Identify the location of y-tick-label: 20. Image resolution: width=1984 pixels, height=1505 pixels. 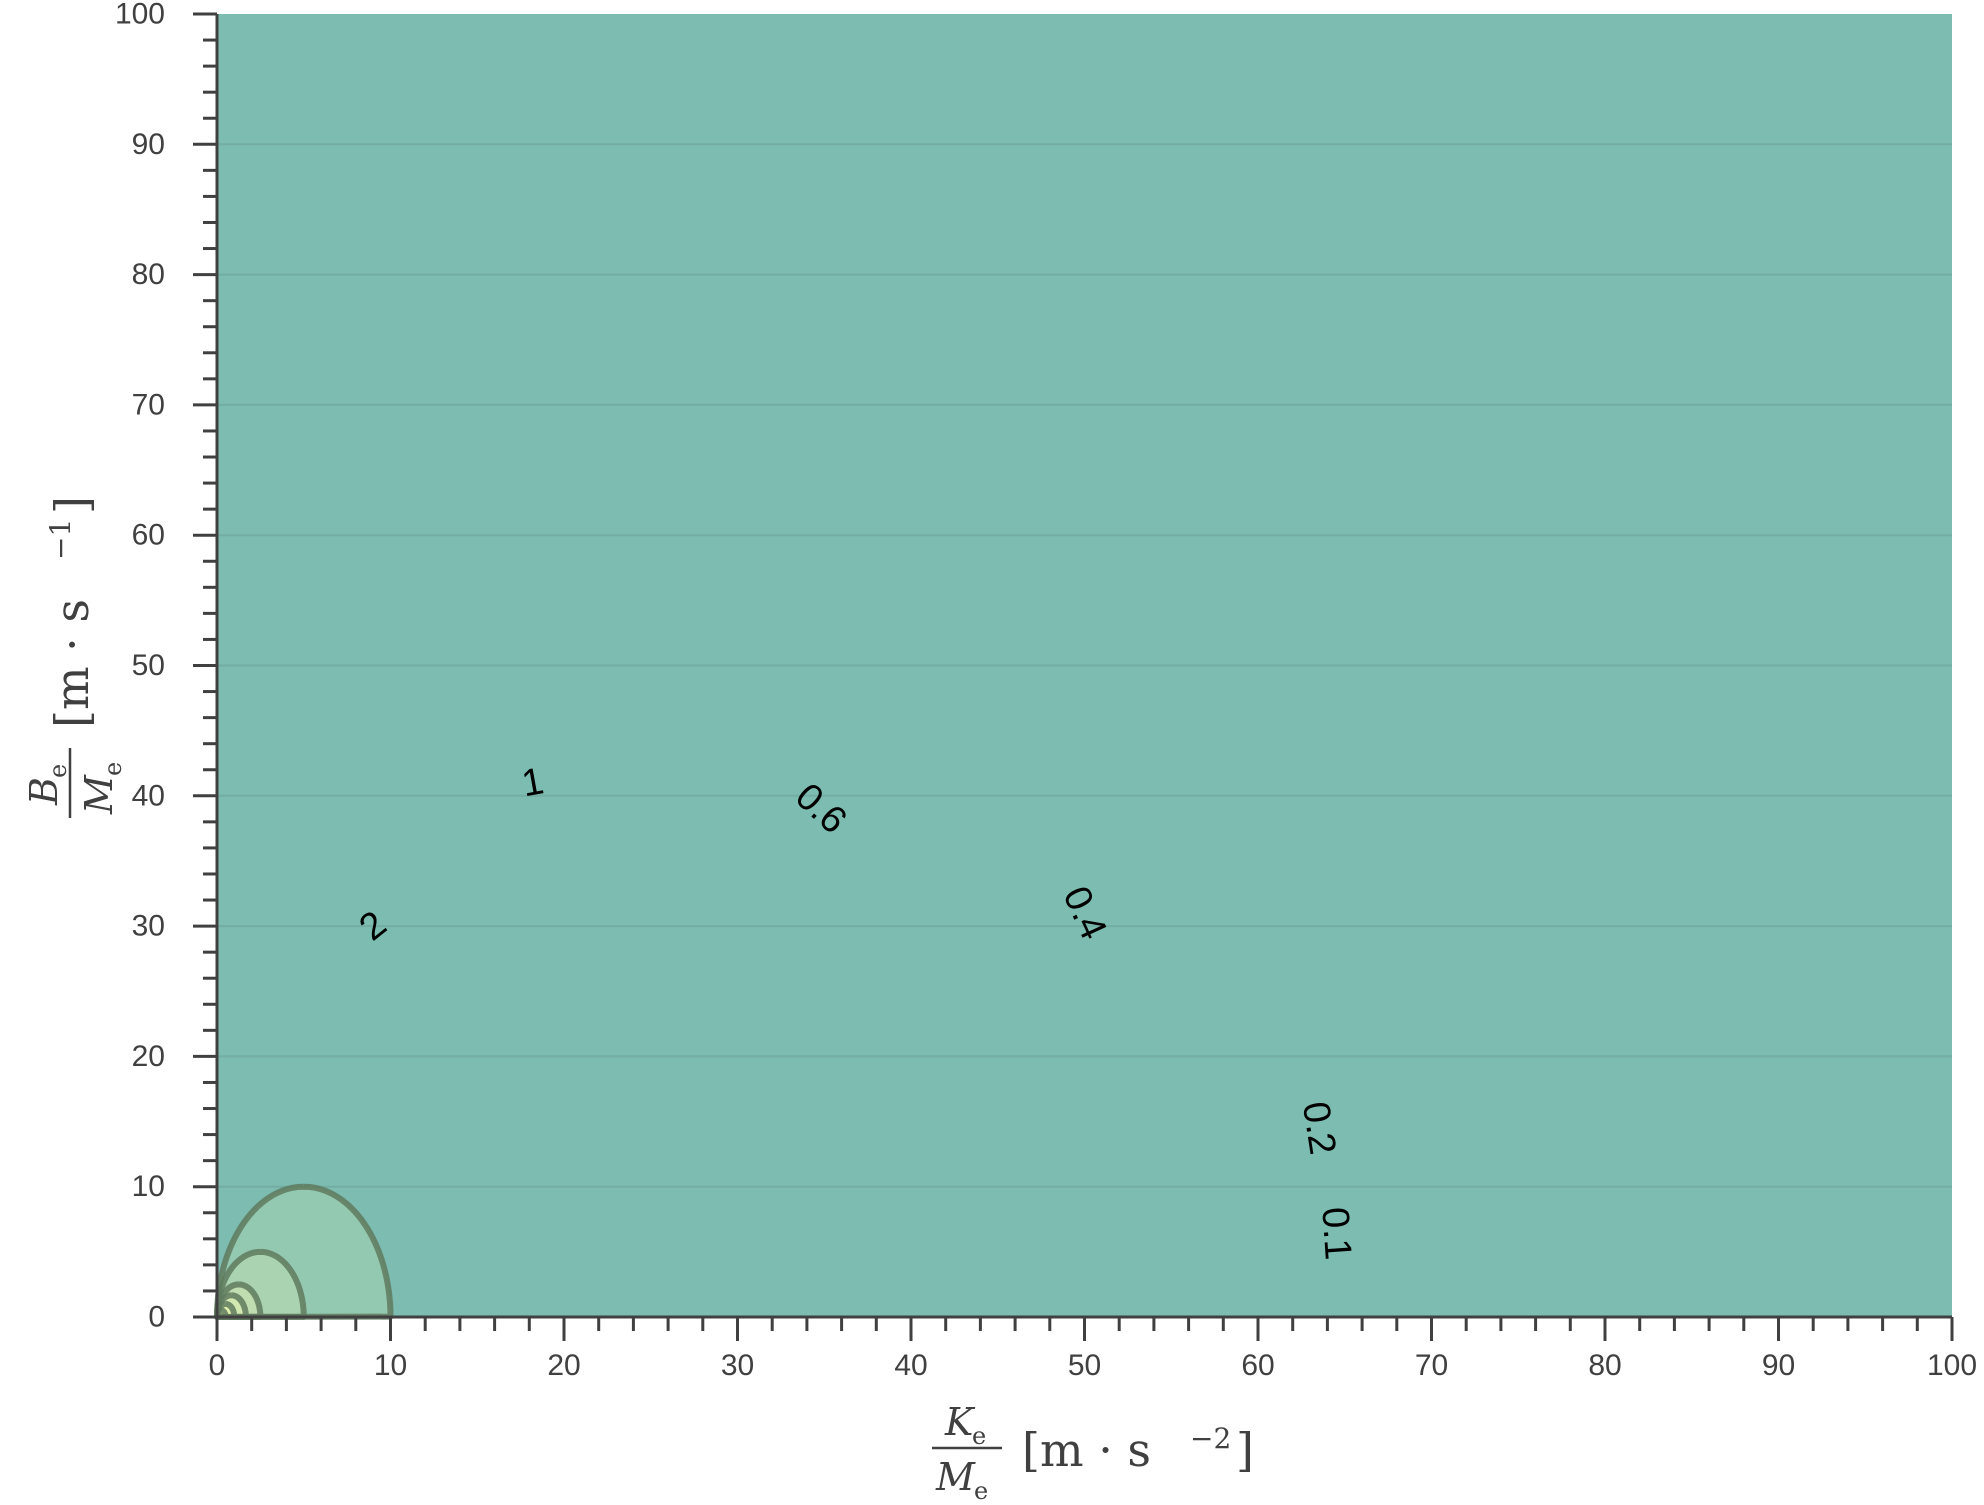
(148, 1056).